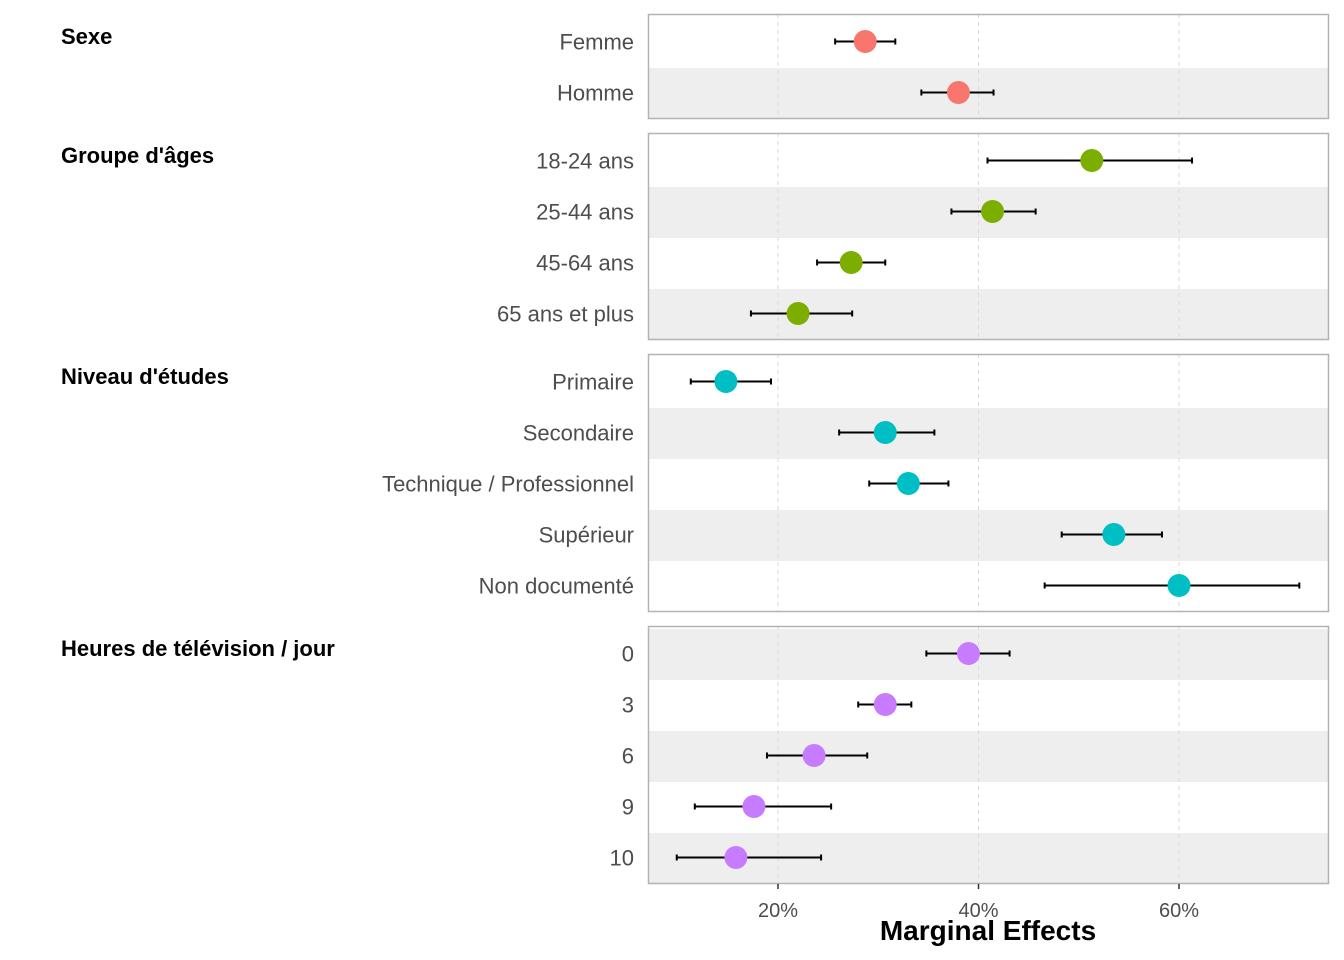 This screenshot has height=960, width=1344. What do you see at coordinates (86, 36) in the screenshot?
I see `group-label: Sexe` at bounding box center [86, 36].